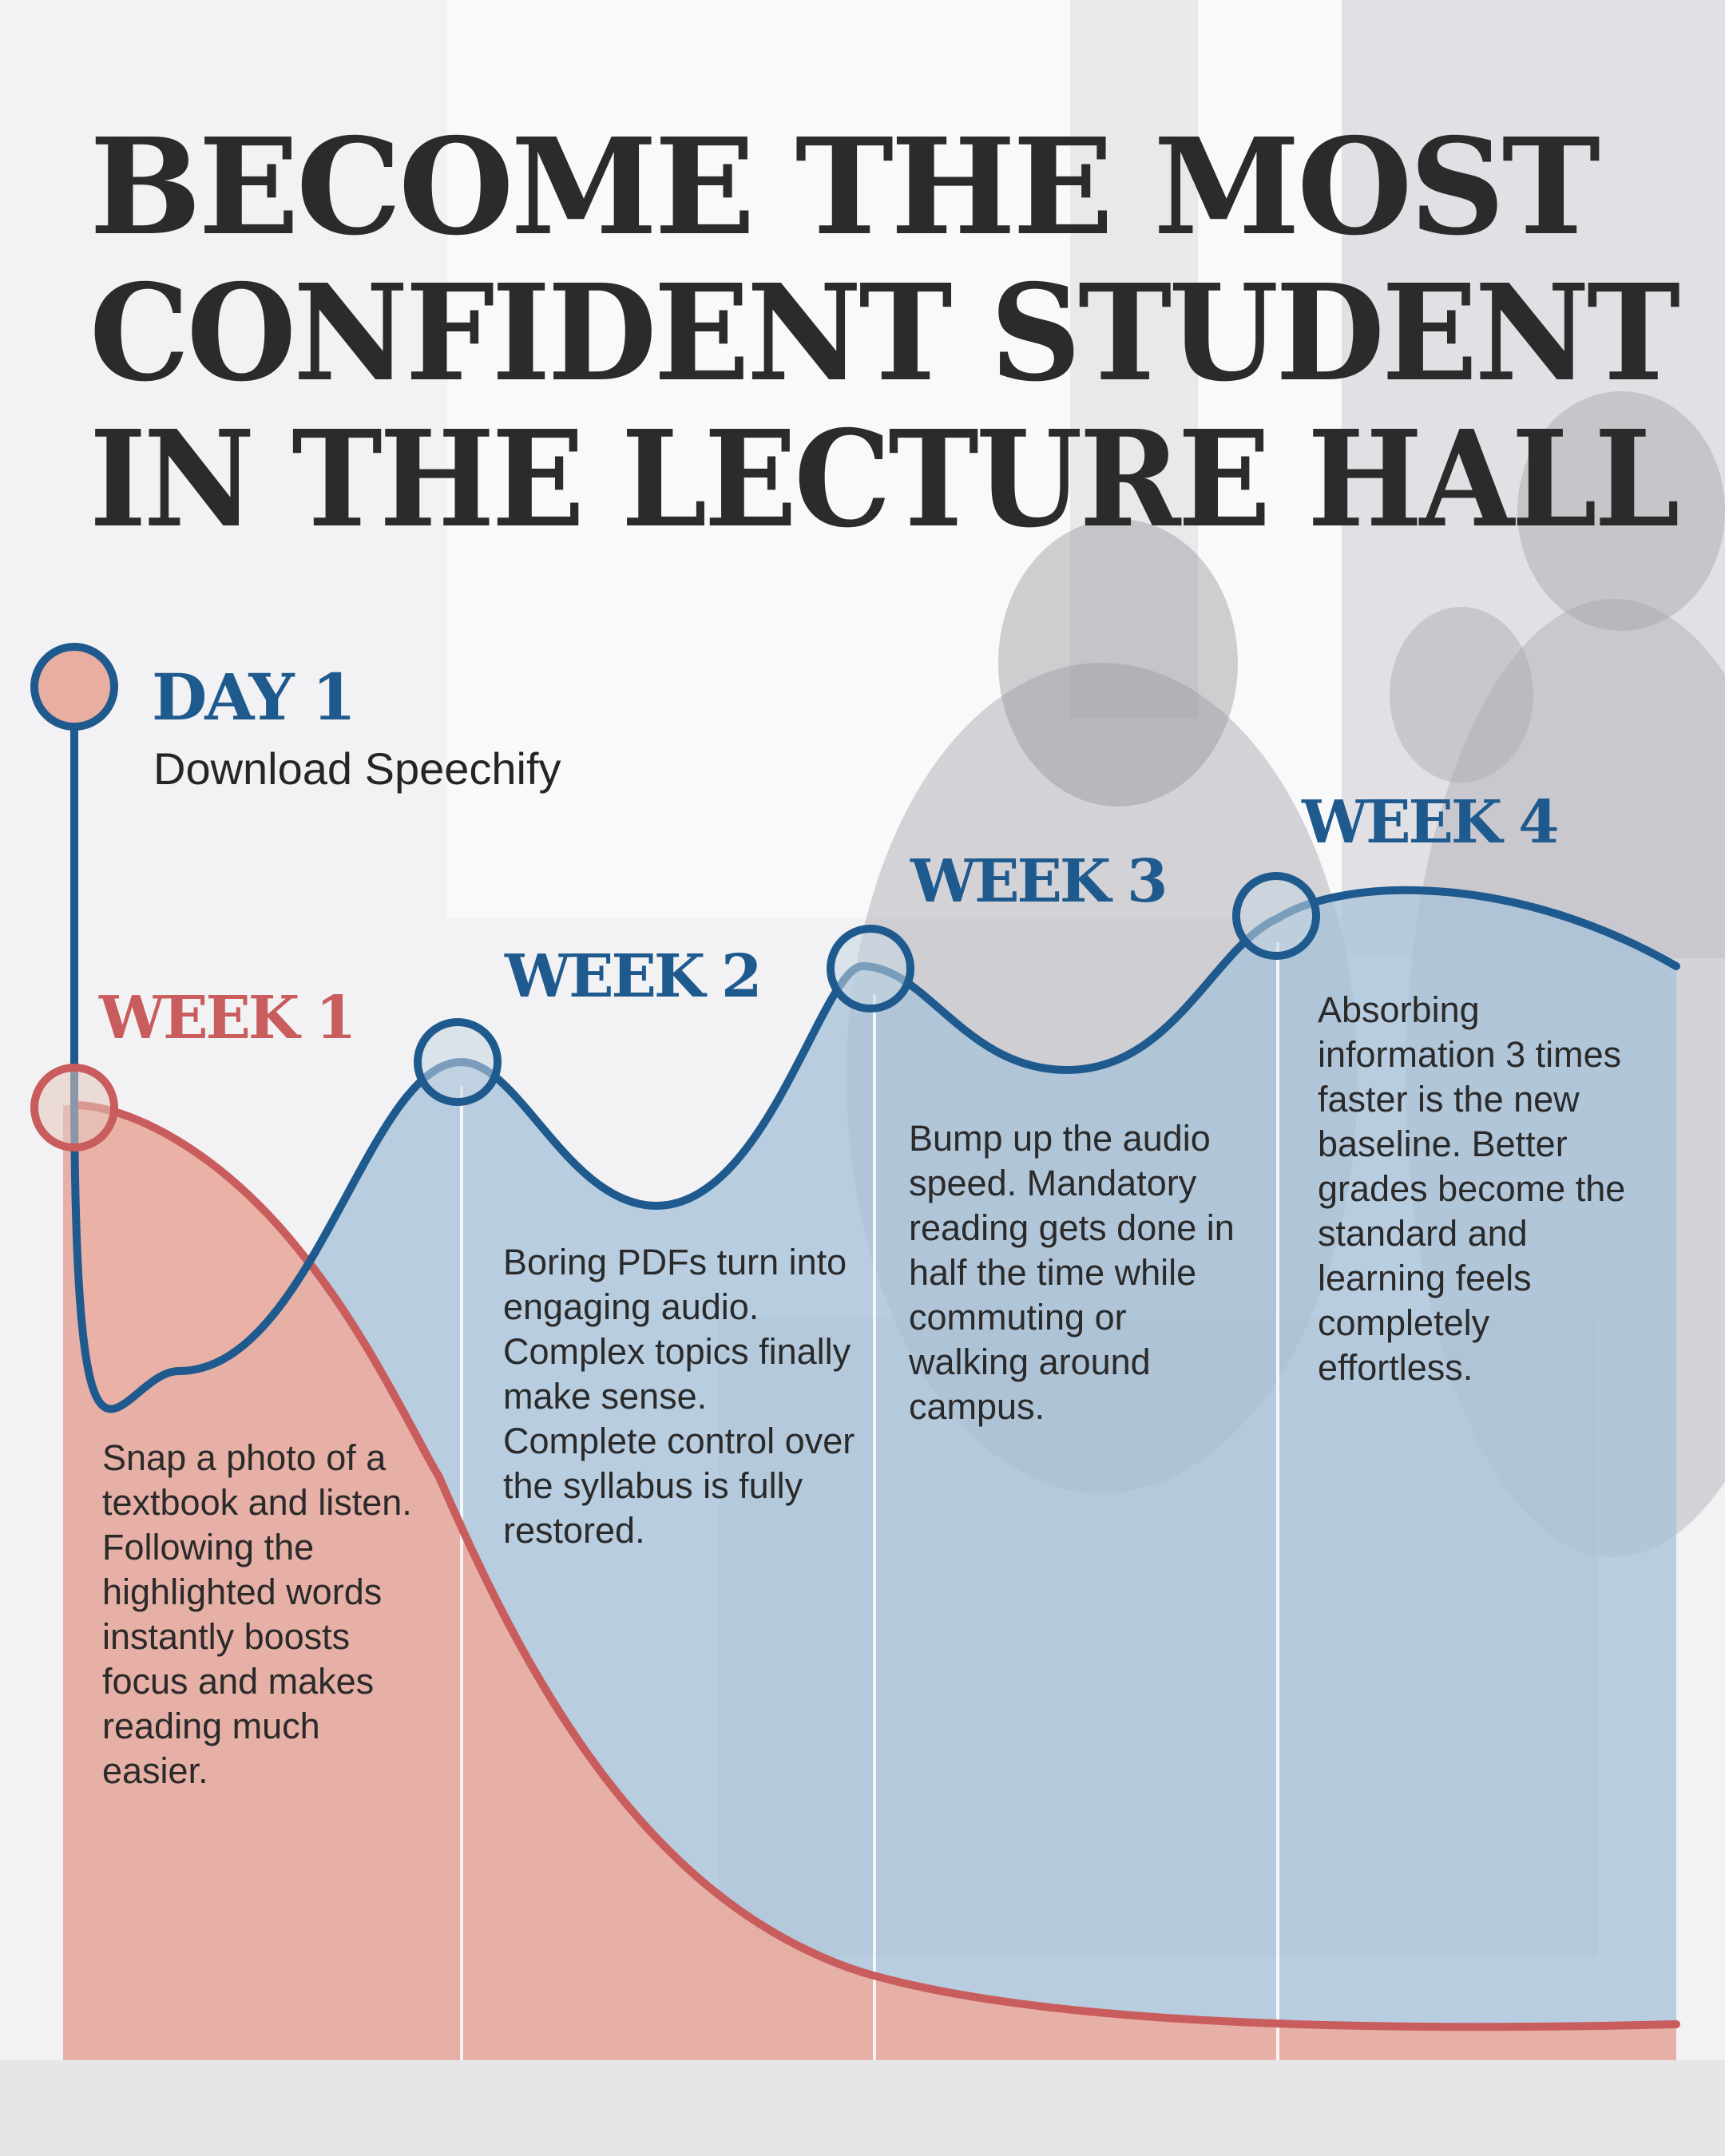 The width and height of the screenshot is (1725, 2156). I want to click on week3-heading: WEEK 3, so click(1039, 881).